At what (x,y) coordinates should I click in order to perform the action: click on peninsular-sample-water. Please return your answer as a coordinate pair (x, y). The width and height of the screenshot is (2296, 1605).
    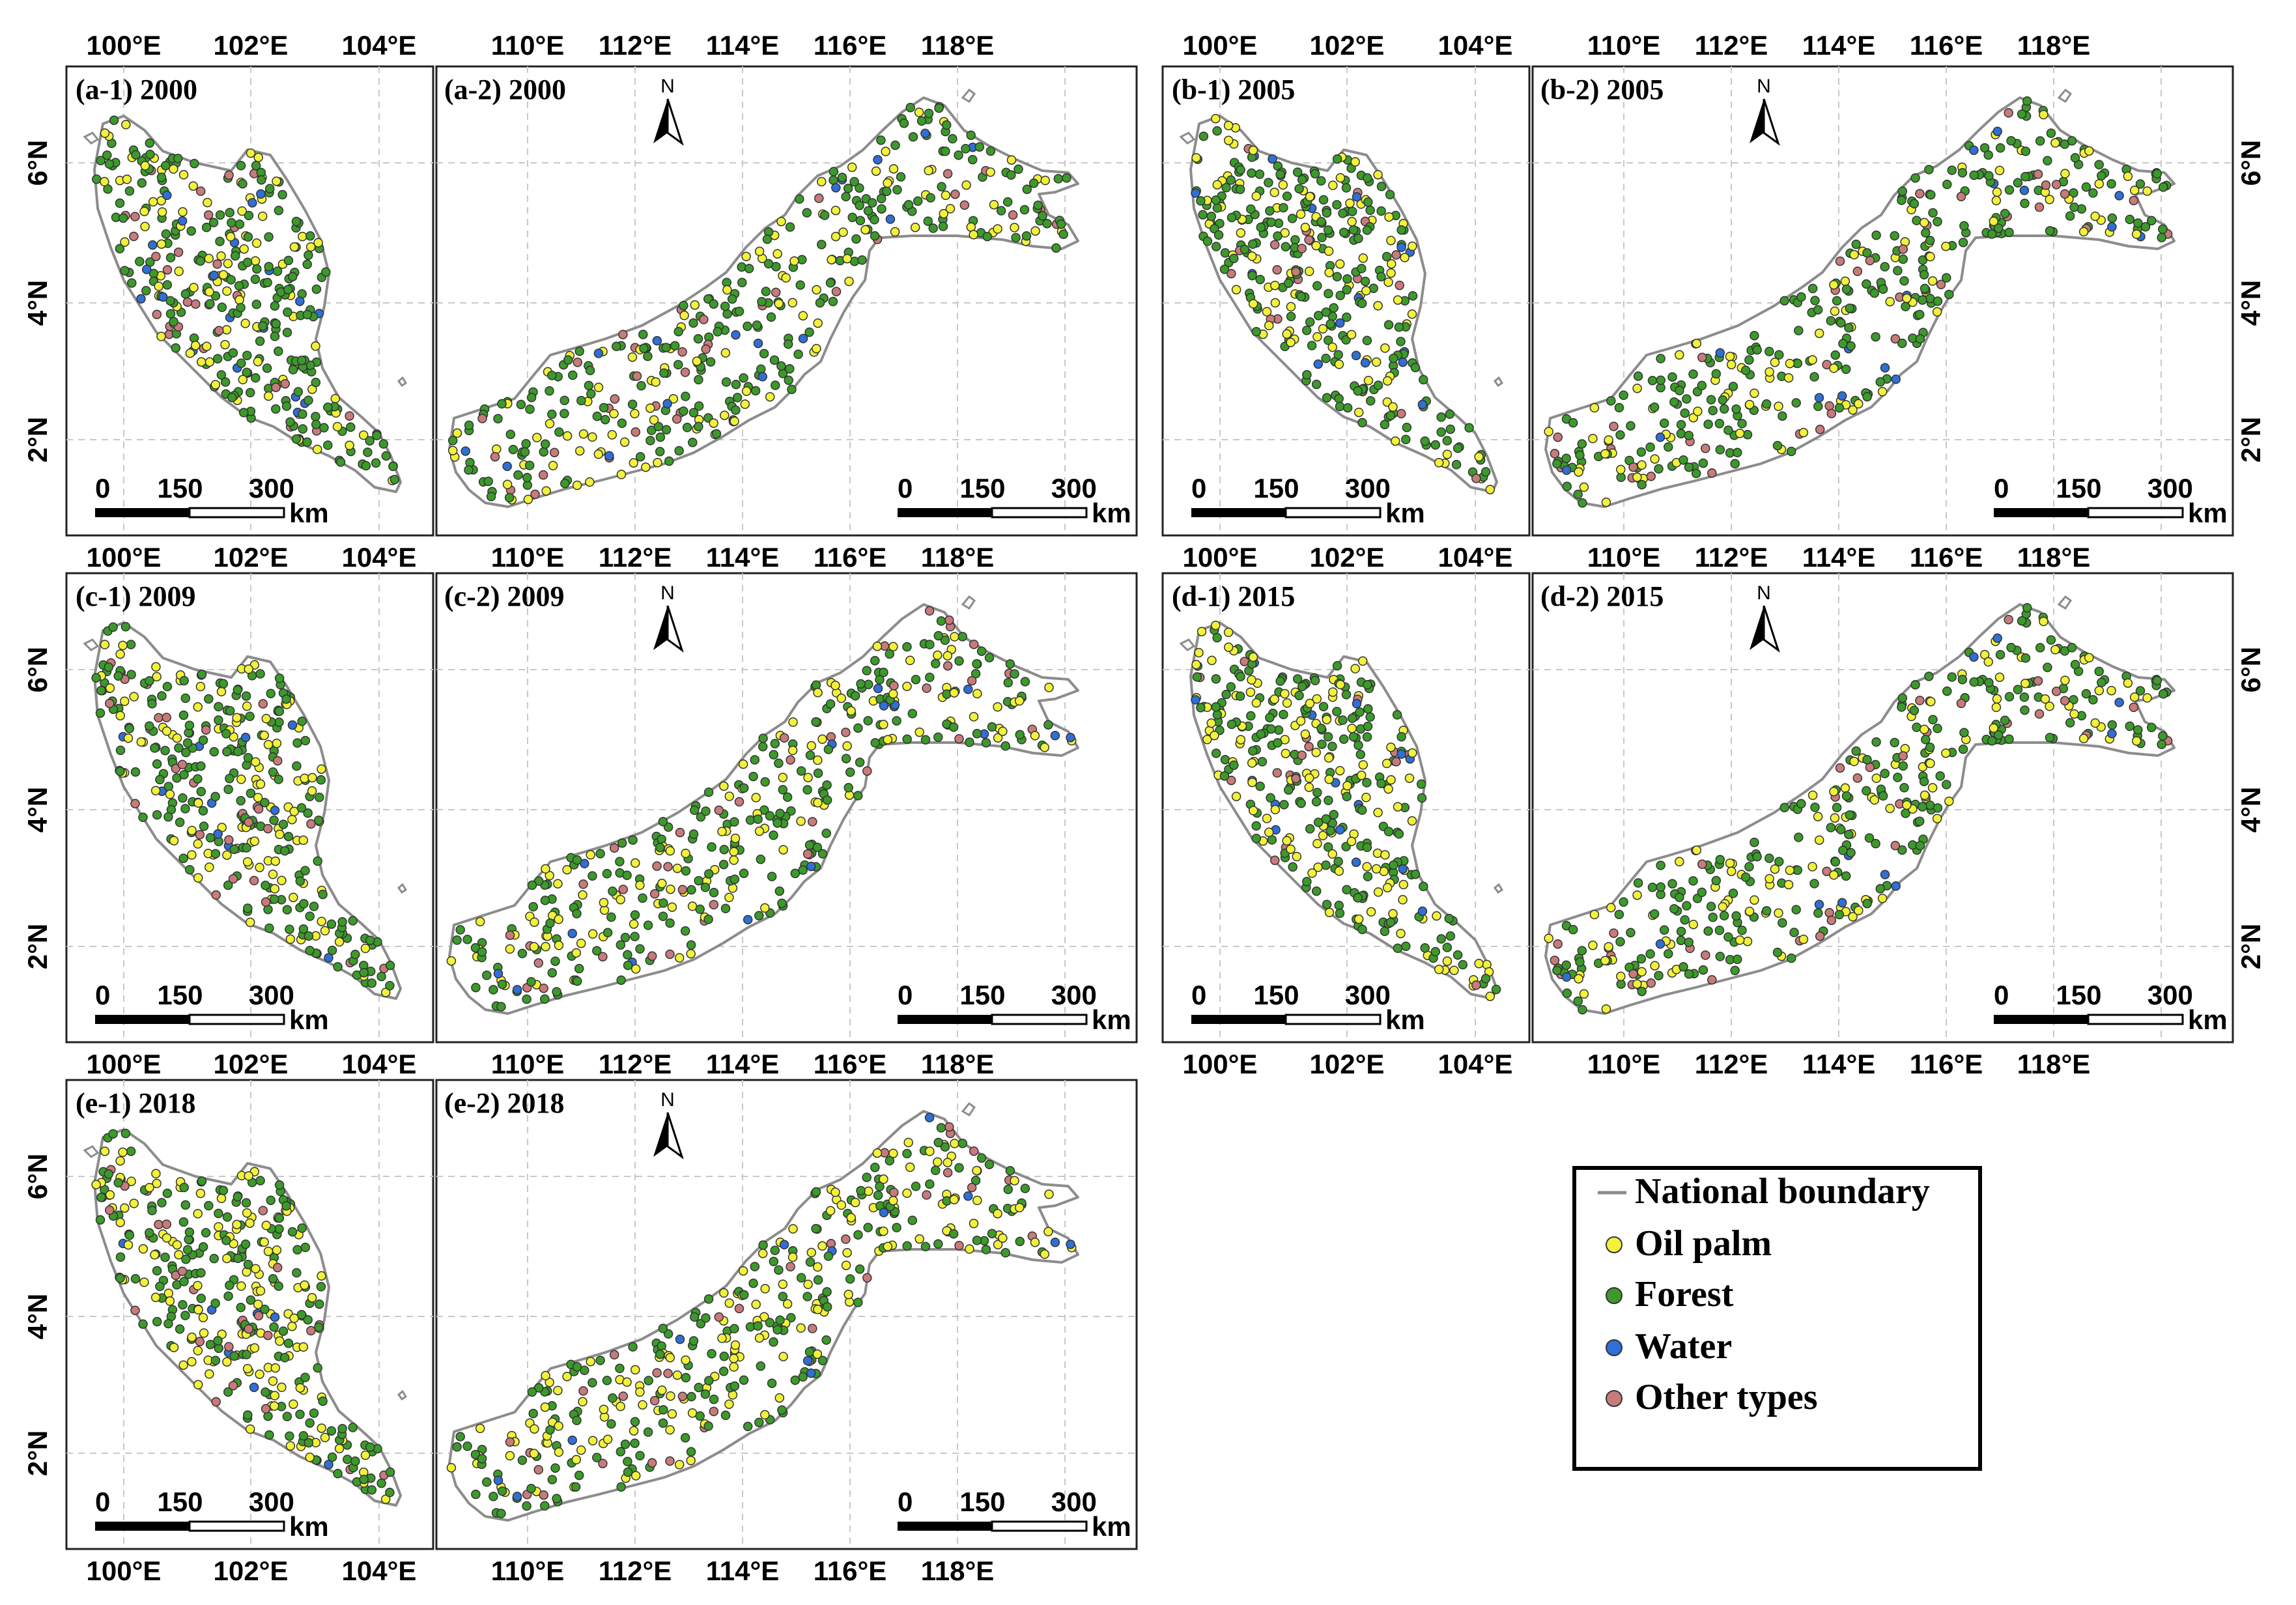
    Looking at the image, I should click on (218, 834).